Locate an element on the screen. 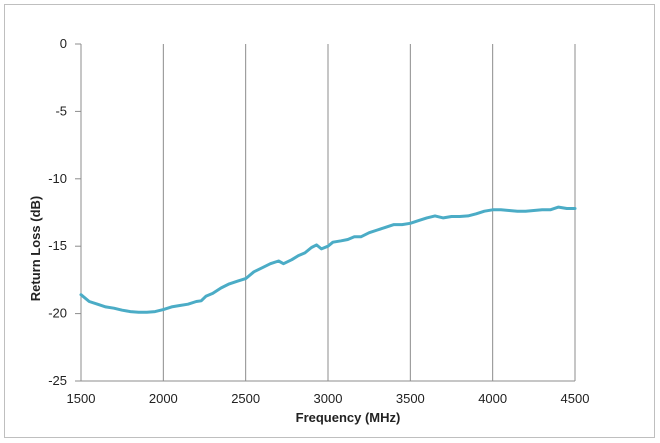 The image size is (660, 443). y-tick-label: 0 is located at coordinates (63, 43).